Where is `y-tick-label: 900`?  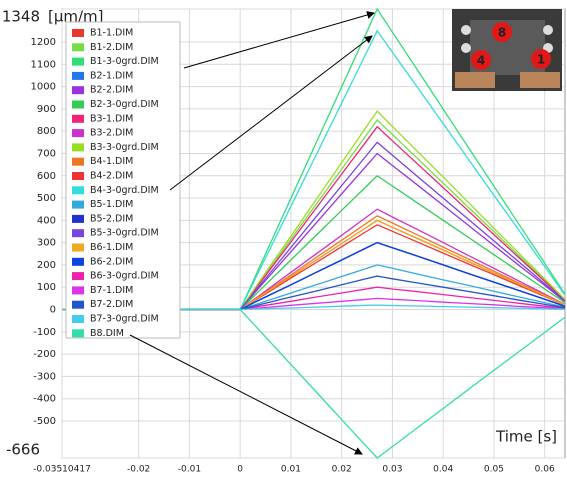 y-tick-label: 900 is located at coordinates (46, 109).